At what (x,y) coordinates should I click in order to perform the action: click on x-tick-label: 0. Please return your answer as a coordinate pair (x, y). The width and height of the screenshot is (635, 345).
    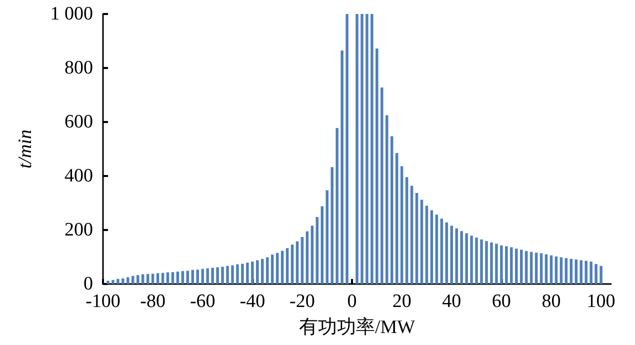
    Looking at the image, I should click on (352, 301).